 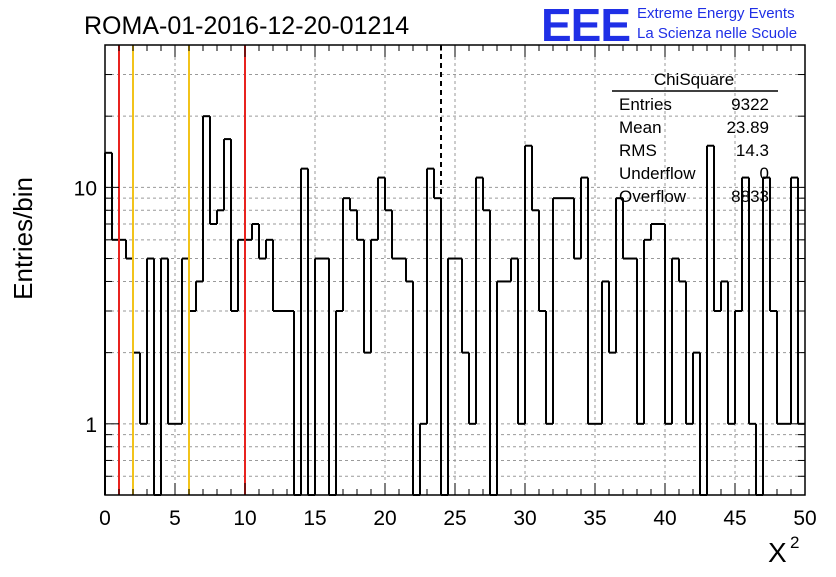 I want to click on chart-title: ROMA-01-2016-12-20-01214, so click(x=246, y=26).